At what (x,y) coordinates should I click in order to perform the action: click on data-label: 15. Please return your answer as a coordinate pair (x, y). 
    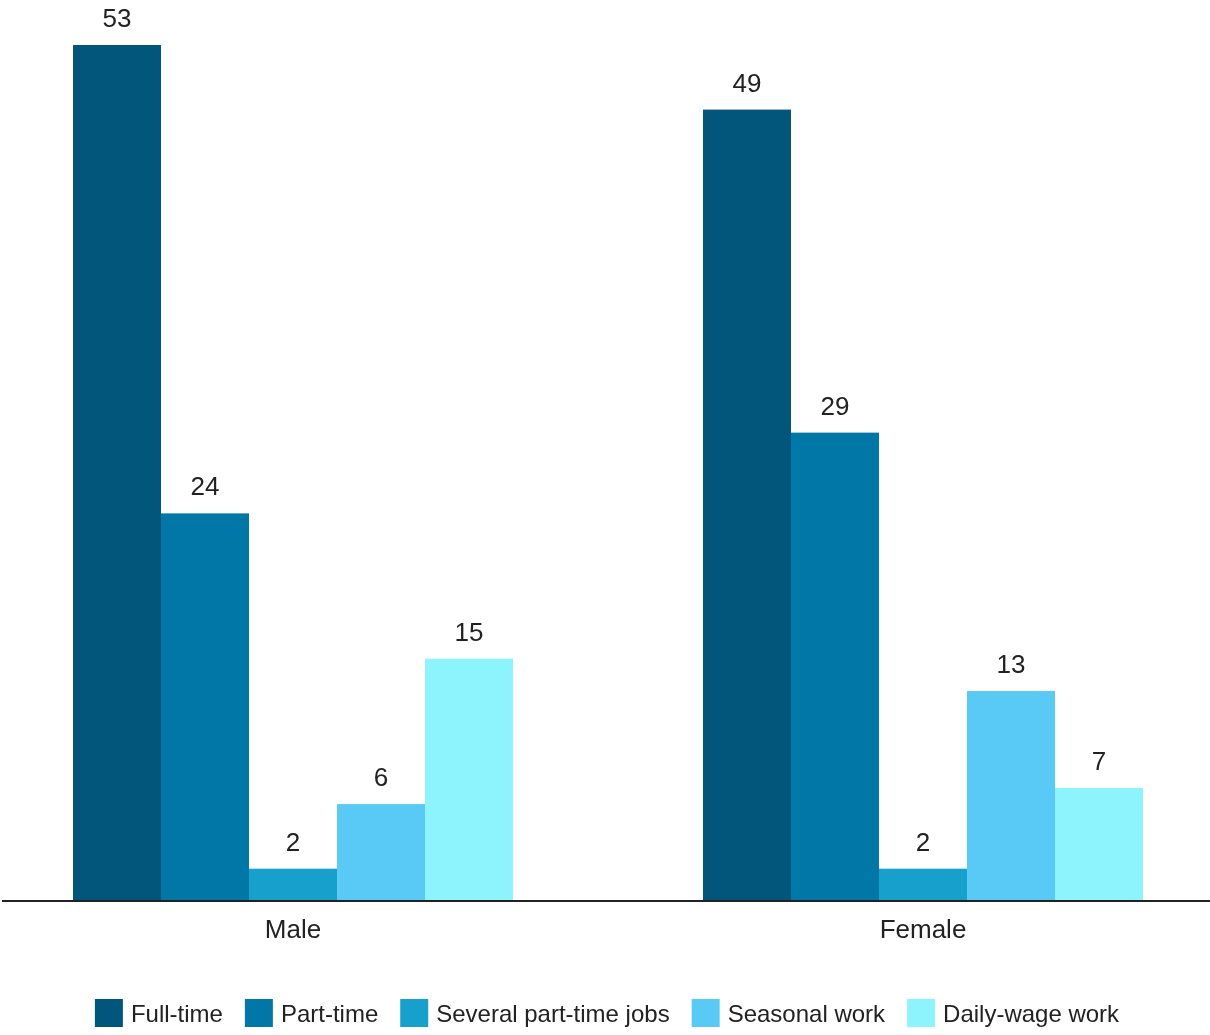
    Looking at the image, I should click on (469, 631).